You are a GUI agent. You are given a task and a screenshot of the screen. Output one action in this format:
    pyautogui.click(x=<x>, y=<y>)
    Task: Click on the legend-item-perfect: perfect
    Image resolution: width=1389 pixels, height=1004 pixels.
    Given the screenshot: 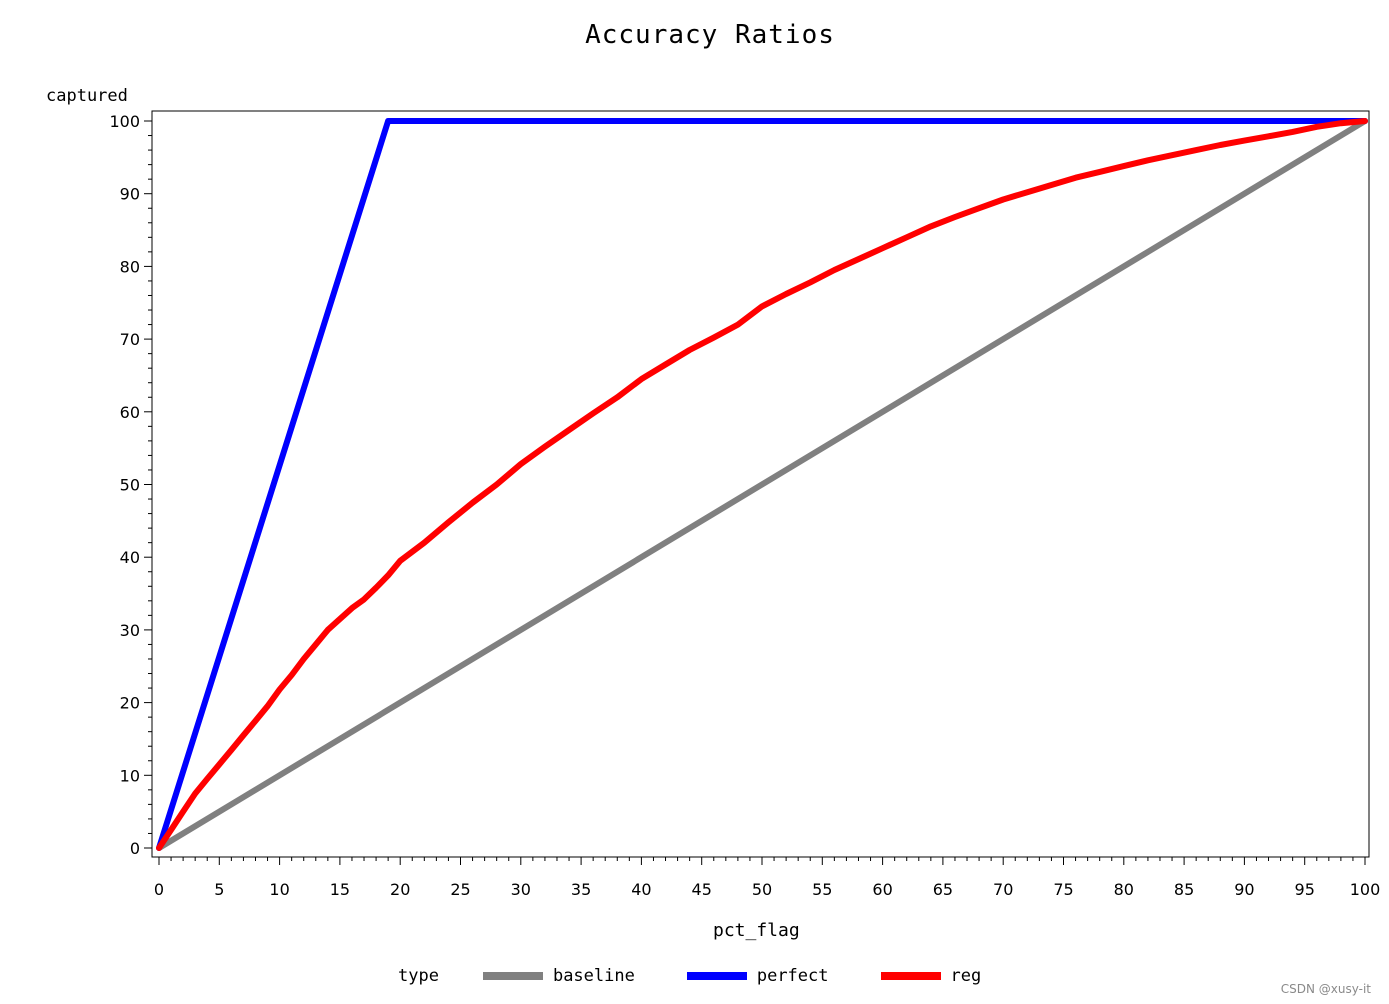 What is the action you would take?
    pyautogui.click(x=757, y=976)
    